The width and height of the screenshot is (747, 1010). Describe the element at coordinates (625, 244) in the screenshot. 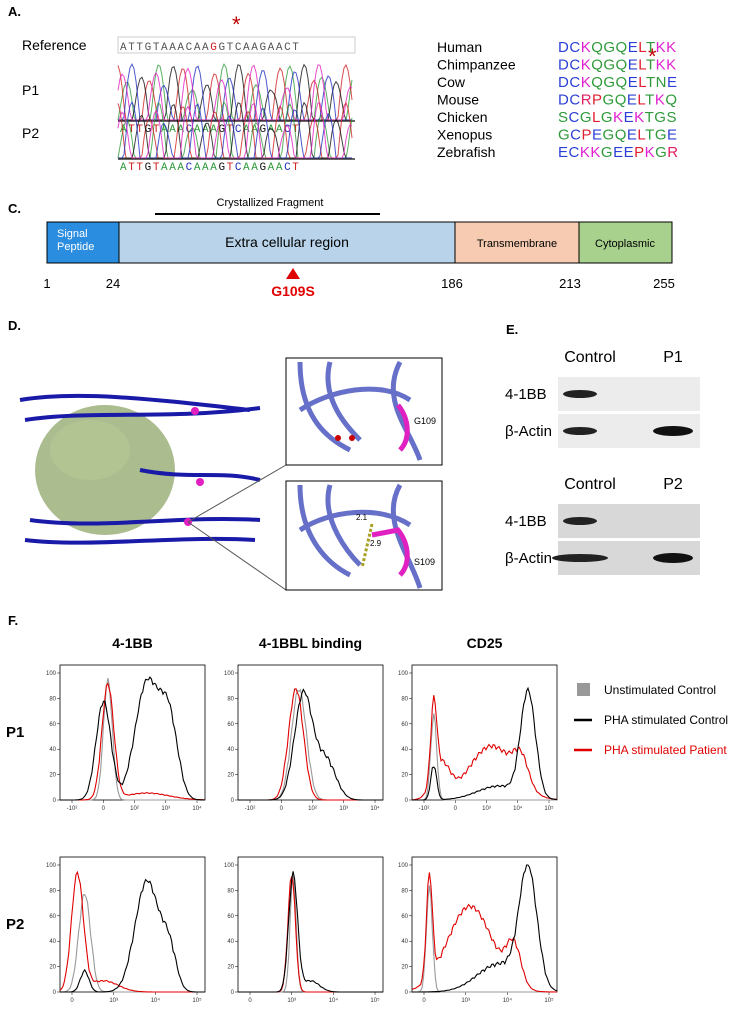

I see `domain-label: Cytoplasmic` at that location.